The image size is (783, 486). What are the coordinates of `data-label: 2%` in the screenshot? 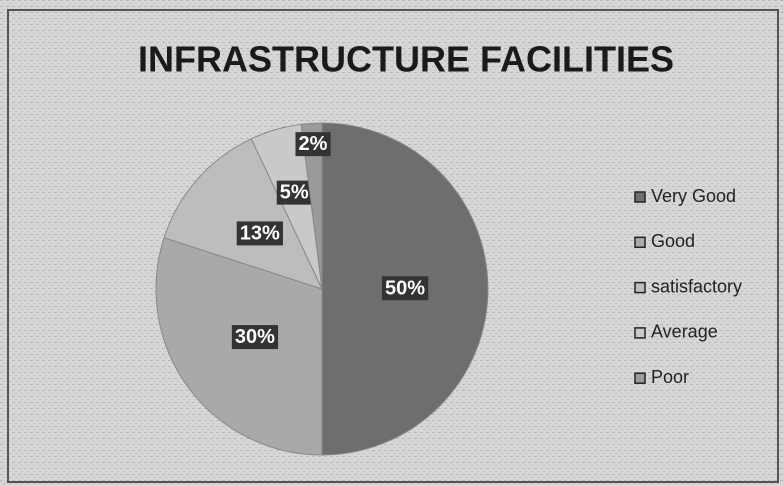 It's located at (312, 144).